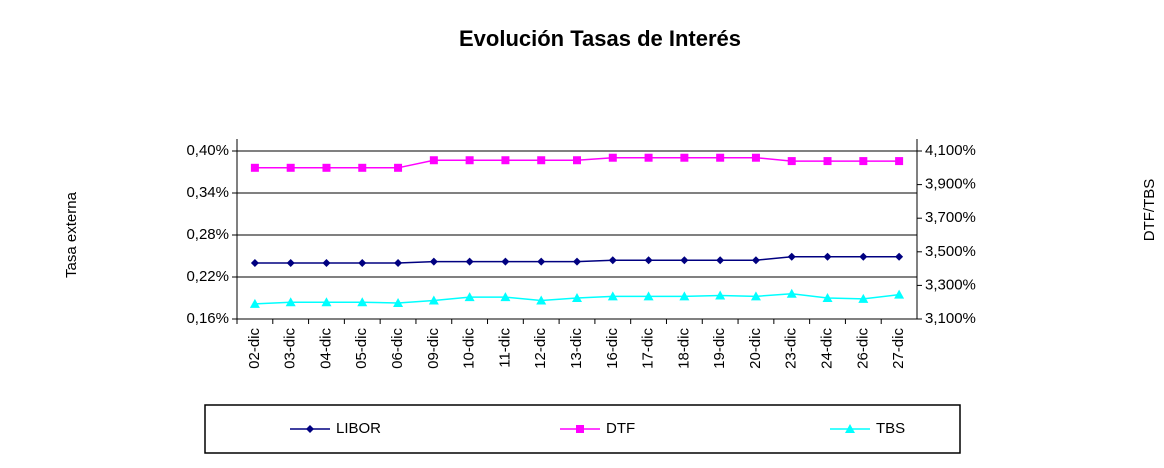  I want to click on x-tick-label: 24-dic, so click(826, 348).